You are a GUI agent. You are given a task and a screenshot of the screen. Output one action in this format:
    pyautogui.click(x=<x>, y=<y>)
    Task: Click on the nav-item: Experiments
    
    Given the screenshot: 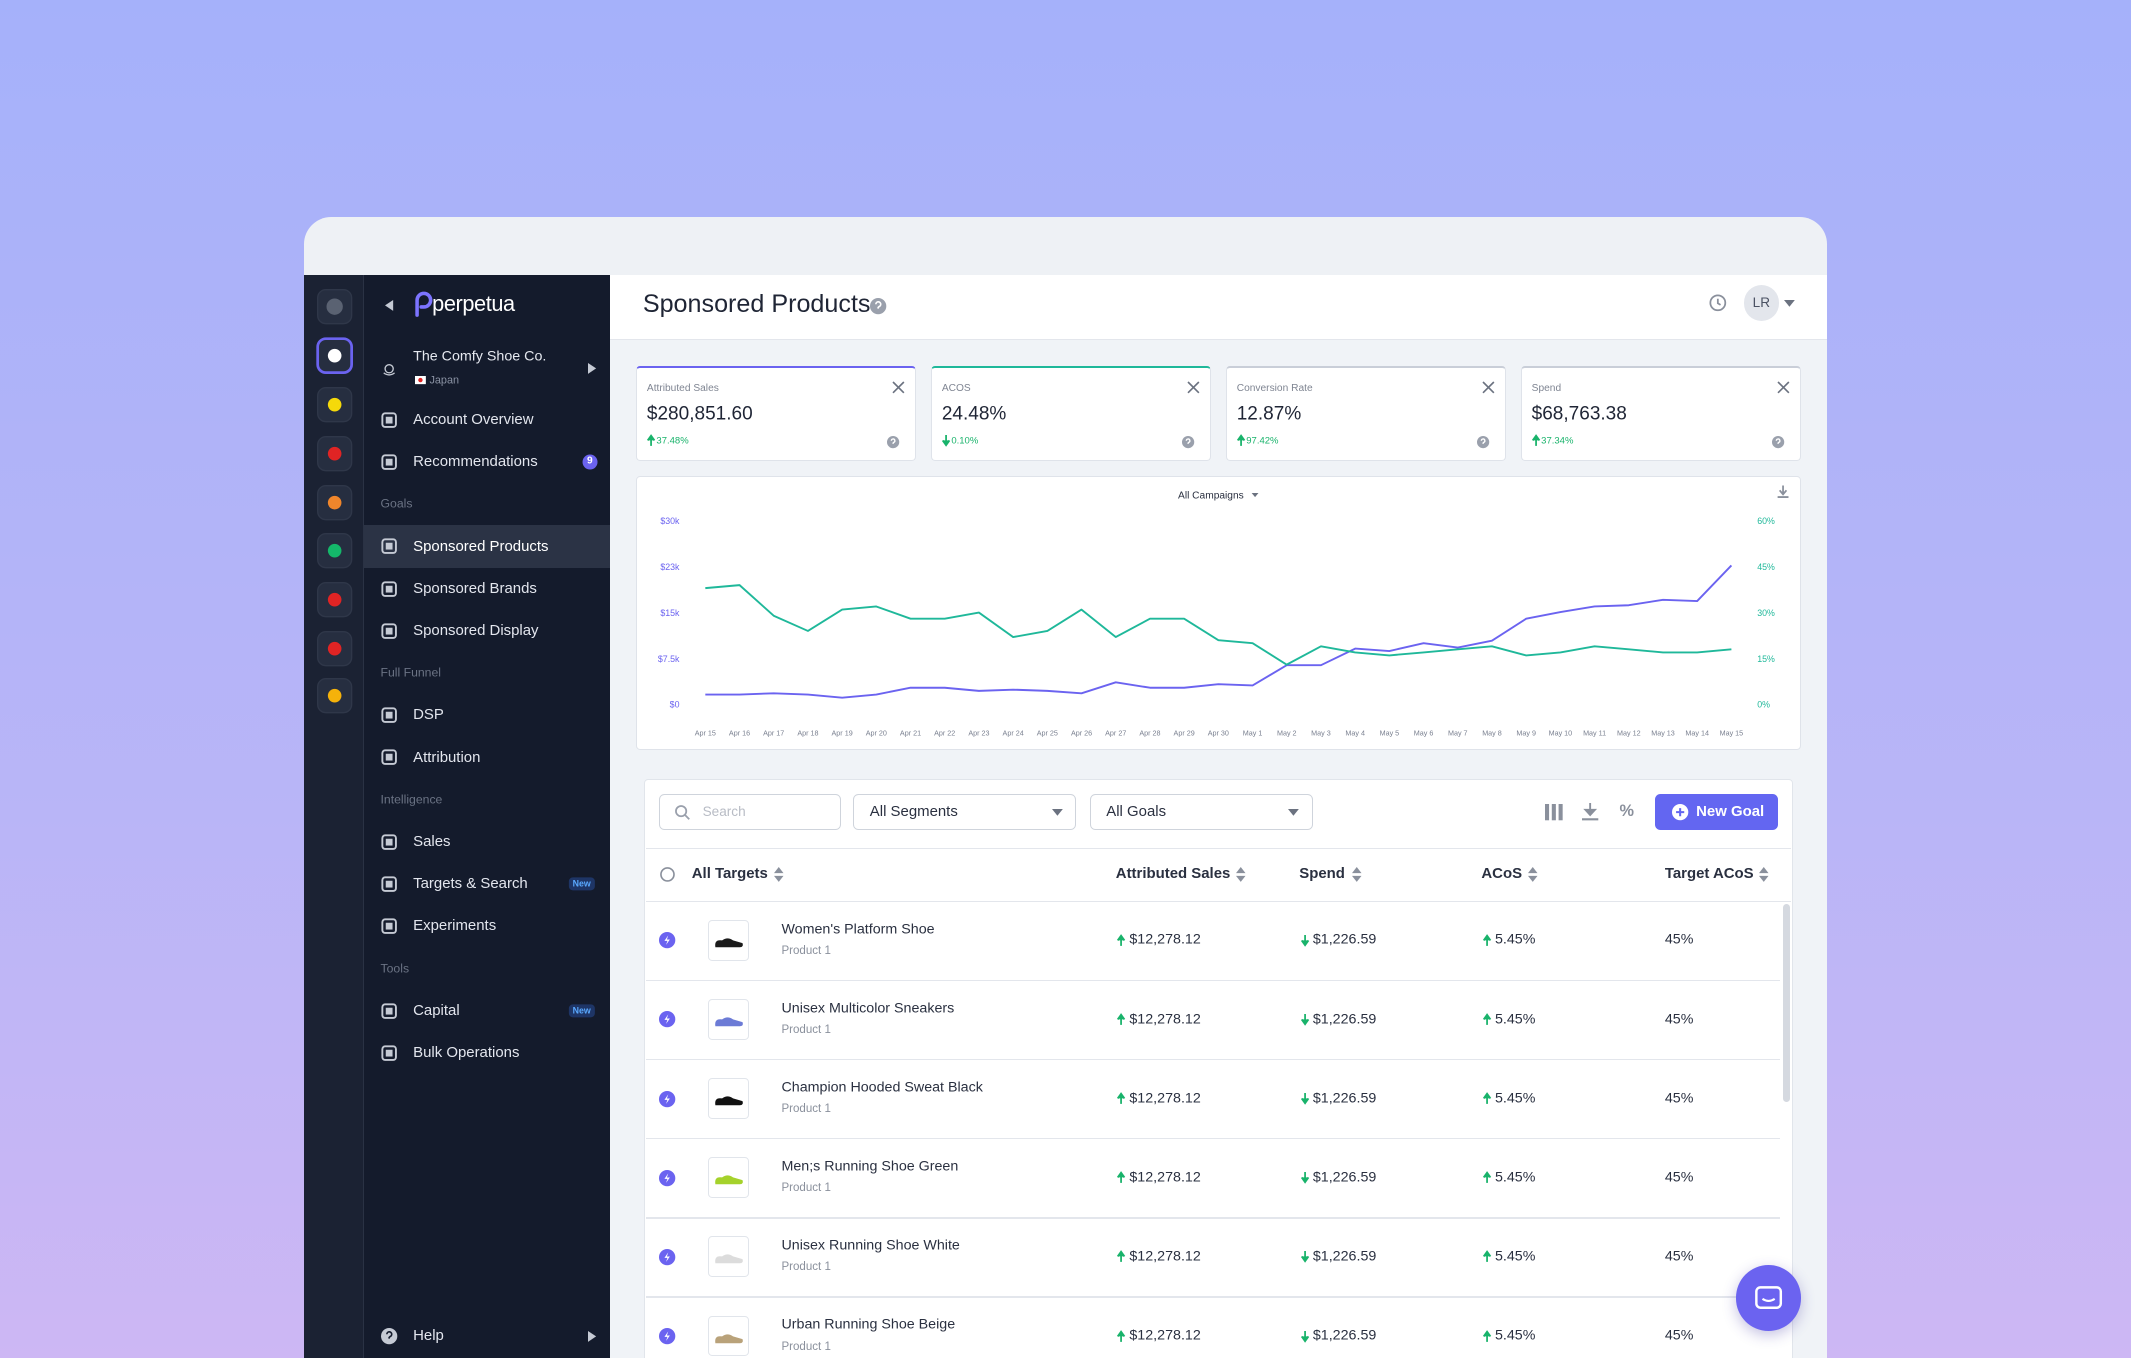 What is the action you would take?
    pyautogui.click(x=455, y=926)
    